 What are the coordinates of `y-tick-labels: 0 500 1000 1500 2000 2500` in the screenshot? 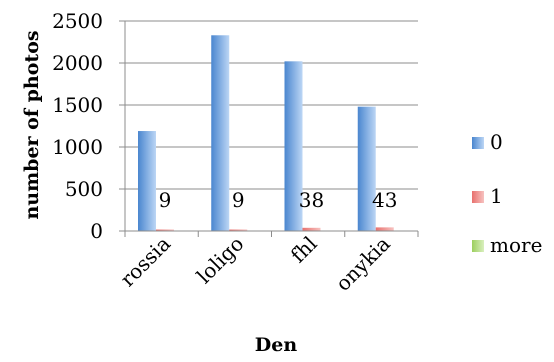 It's located at (77, 126).